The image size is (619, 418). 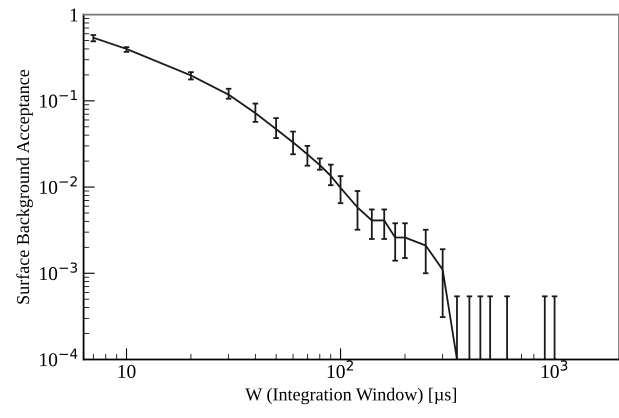 What do you see at coordinates (555, 369) in the screenshot?
I see `x-tick-label: 10$^{3}$` at bounding box center [555, 369].